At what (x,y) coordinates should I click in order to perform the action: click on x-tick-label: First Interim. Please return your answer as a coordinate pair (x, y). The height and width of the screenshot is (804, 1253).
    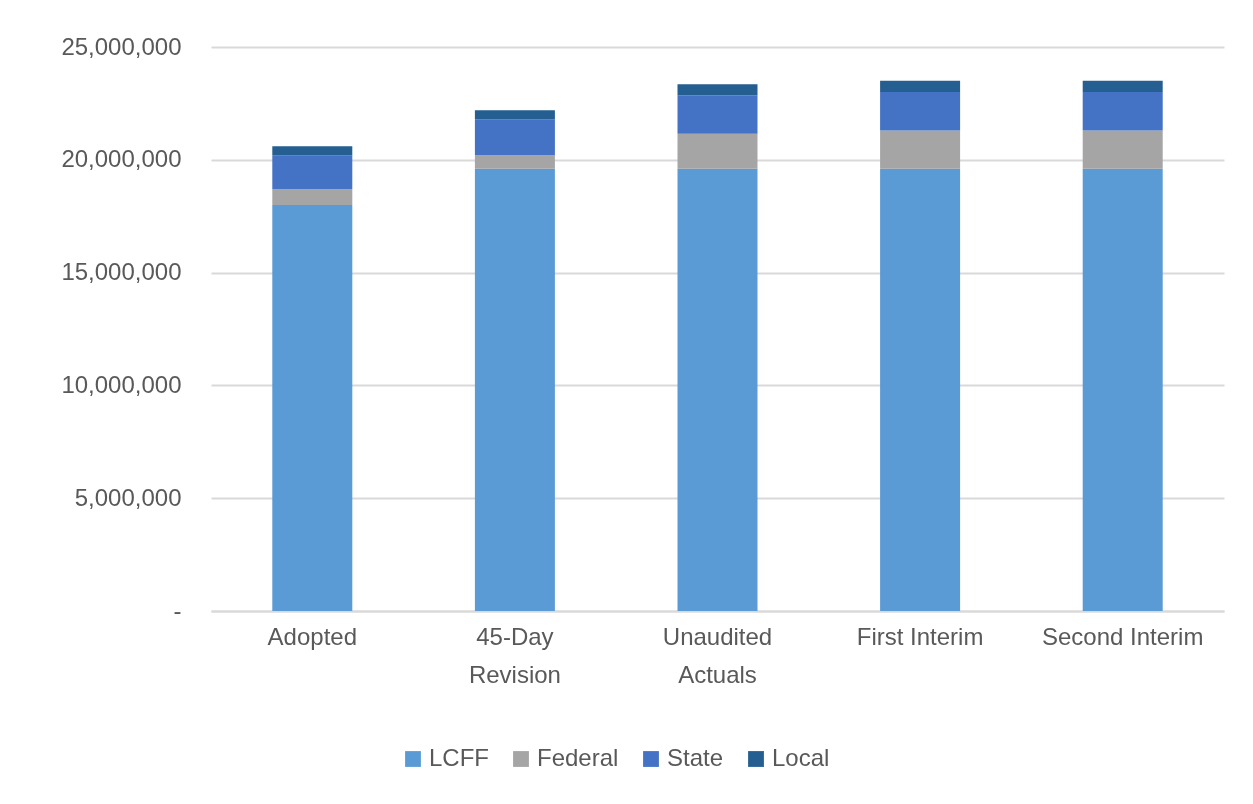
    Looking at the image, I should click on (920, 636).